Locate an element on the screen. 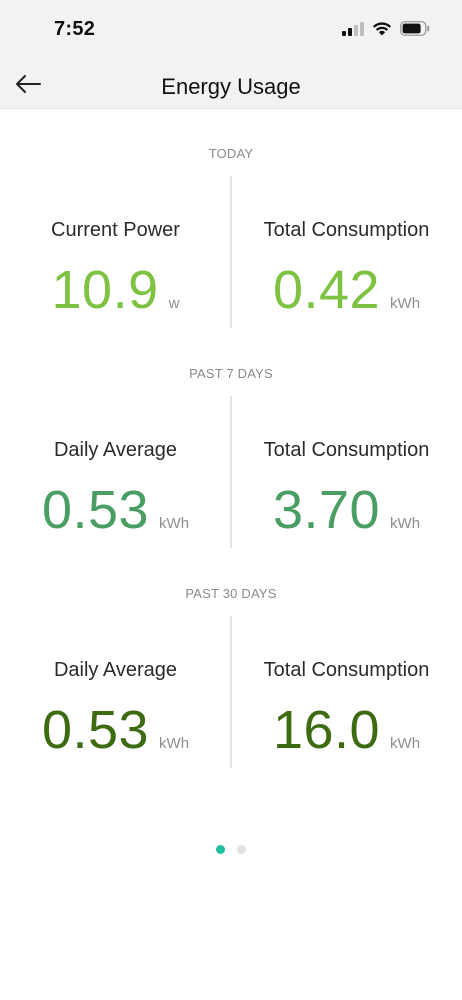  metric-total-consumption-7-days: Total Consumption 3.70 kWh is located at coordinates (346, 489).